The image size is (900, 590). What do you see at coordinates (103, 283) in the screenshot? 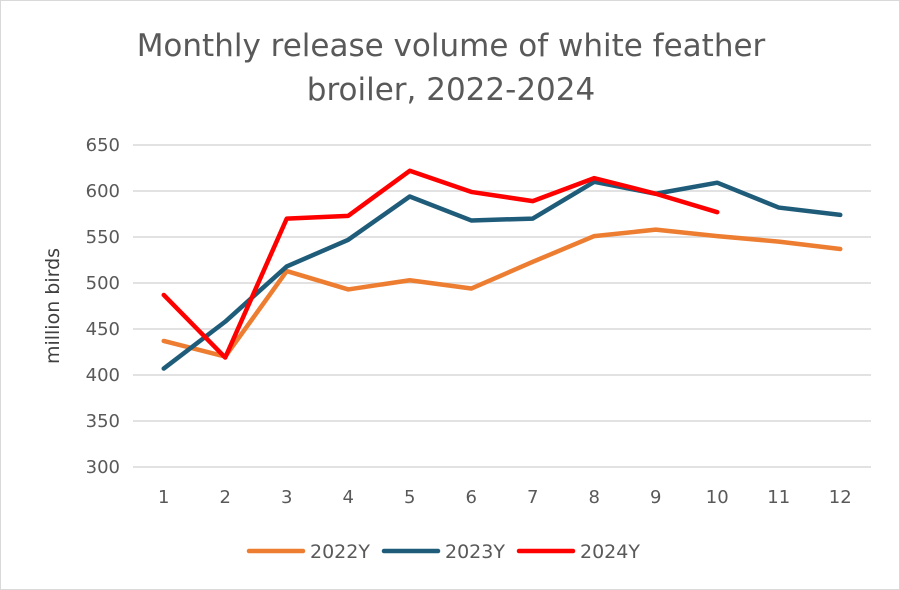
I see `y-tick-label: 500` at bounding box center [103, 283].